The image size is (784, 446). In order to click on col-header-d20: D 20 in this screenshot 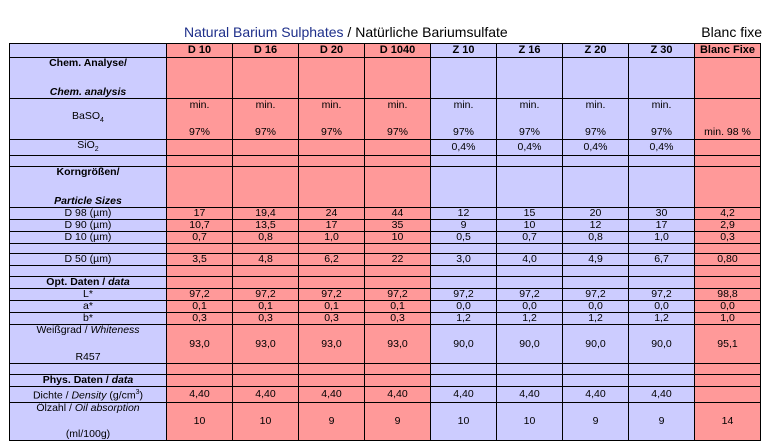, I will do `click(331, 50)`.